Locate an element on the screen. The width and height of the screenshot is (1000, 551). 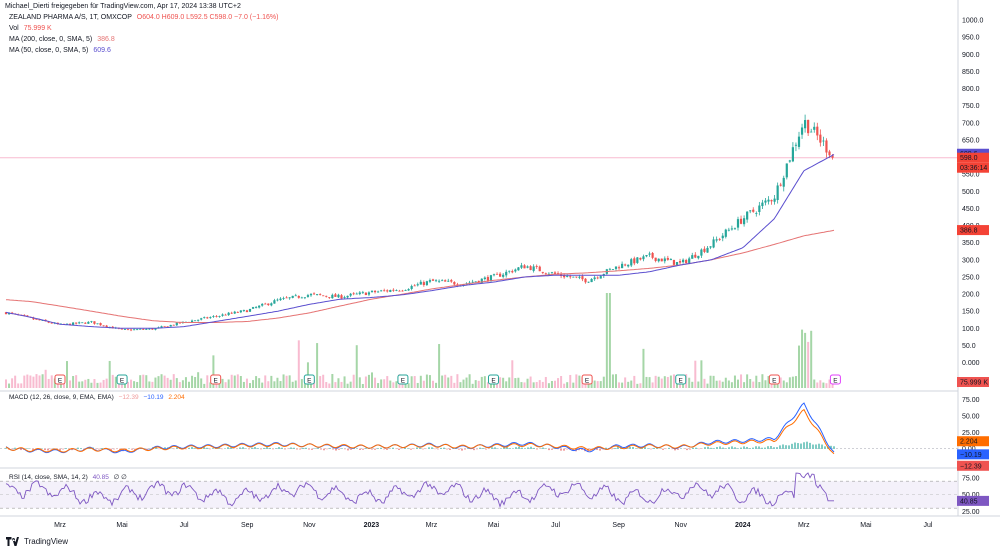
footer-logo: TradingView is located at coordinates (37, 541).